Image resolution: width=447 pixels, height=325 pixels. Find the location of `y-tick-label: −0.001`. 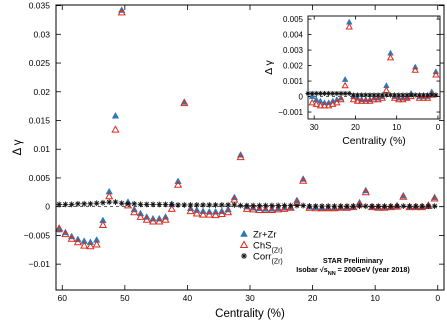

y-tick-label: −0.001 is located at coordinates (290, 112).